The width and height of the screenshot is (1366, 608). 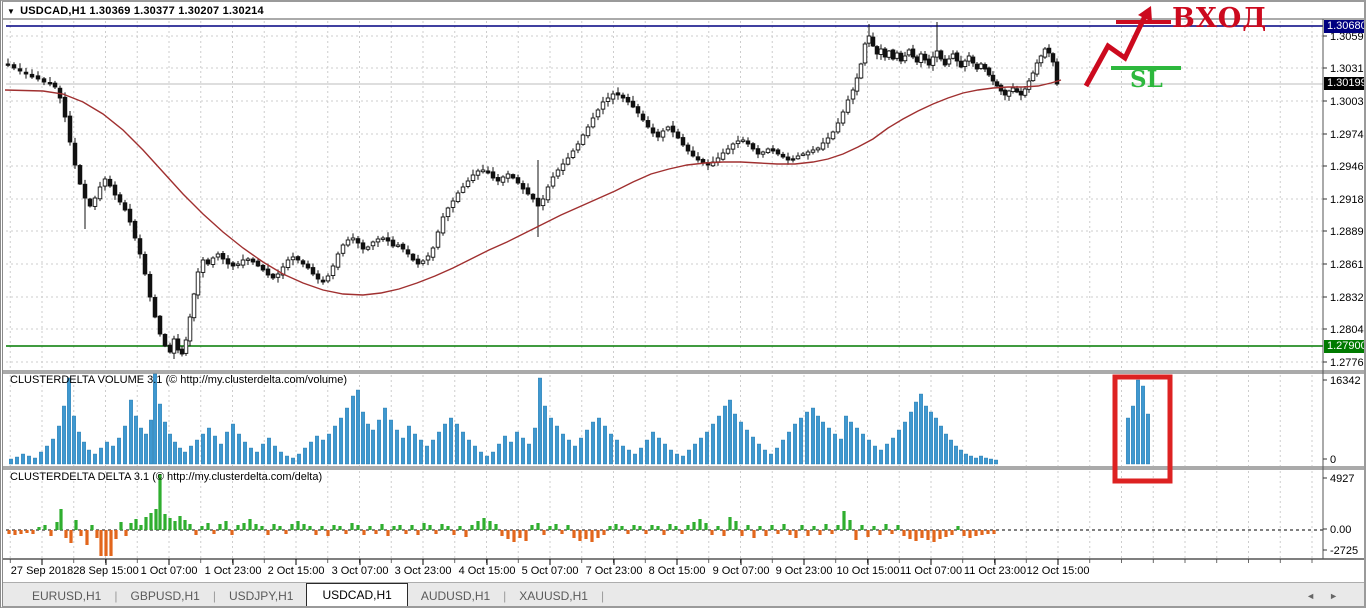 What do you see at coordinates (1344, 83) in the screenshot?
I see `price-label-current-bid: 1.30199` at bounding box center [1344, 83].